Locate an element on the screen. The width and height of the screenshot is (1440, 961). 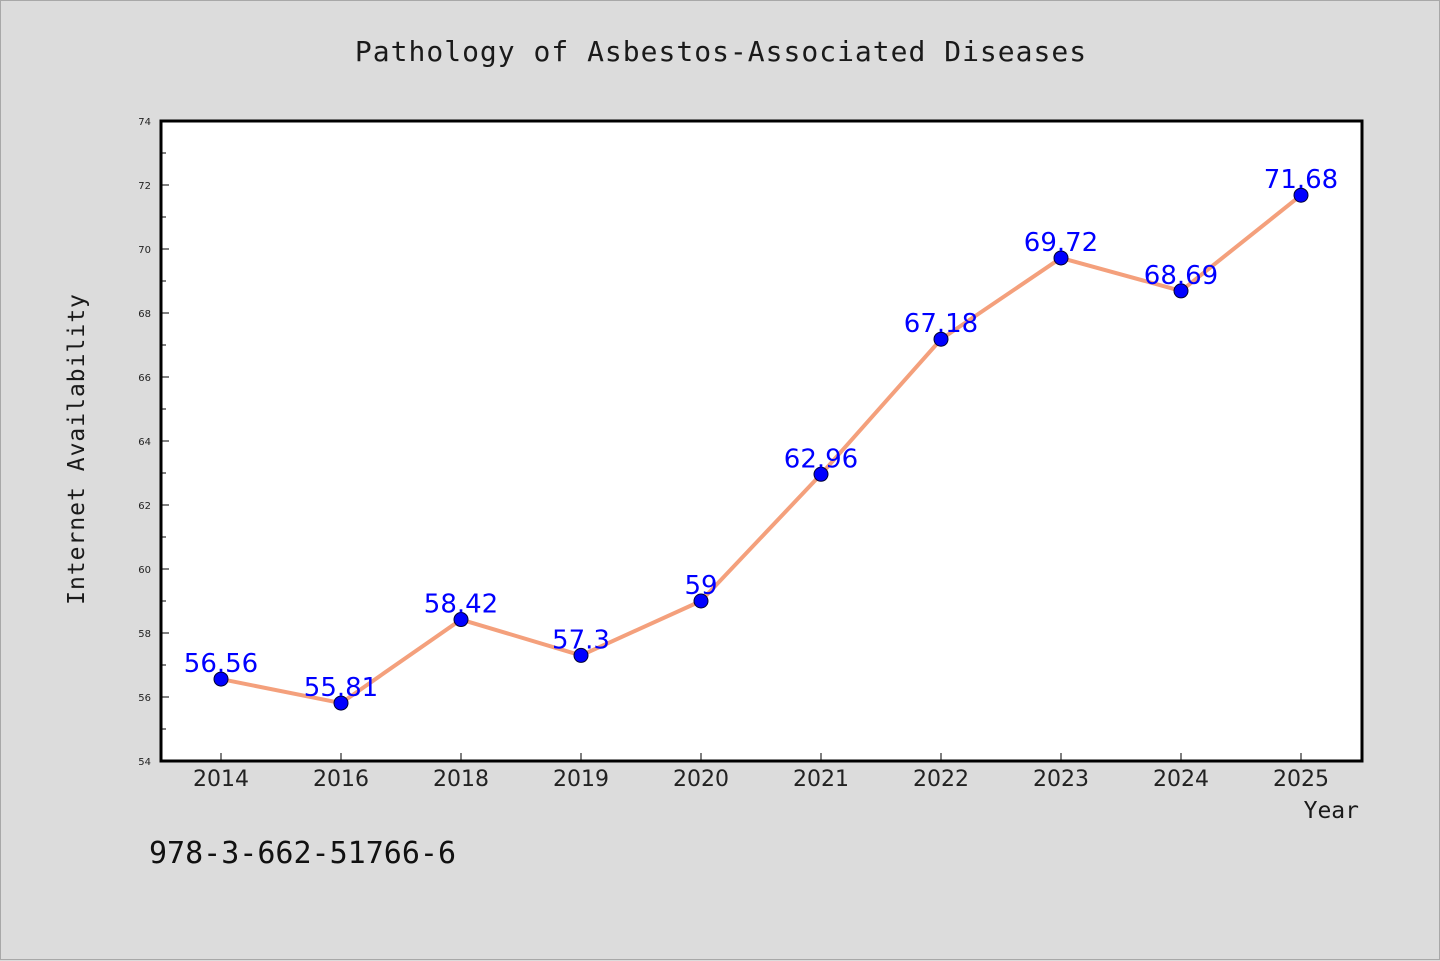
y-tick-label: 56 is located at coordinates (144, 698).